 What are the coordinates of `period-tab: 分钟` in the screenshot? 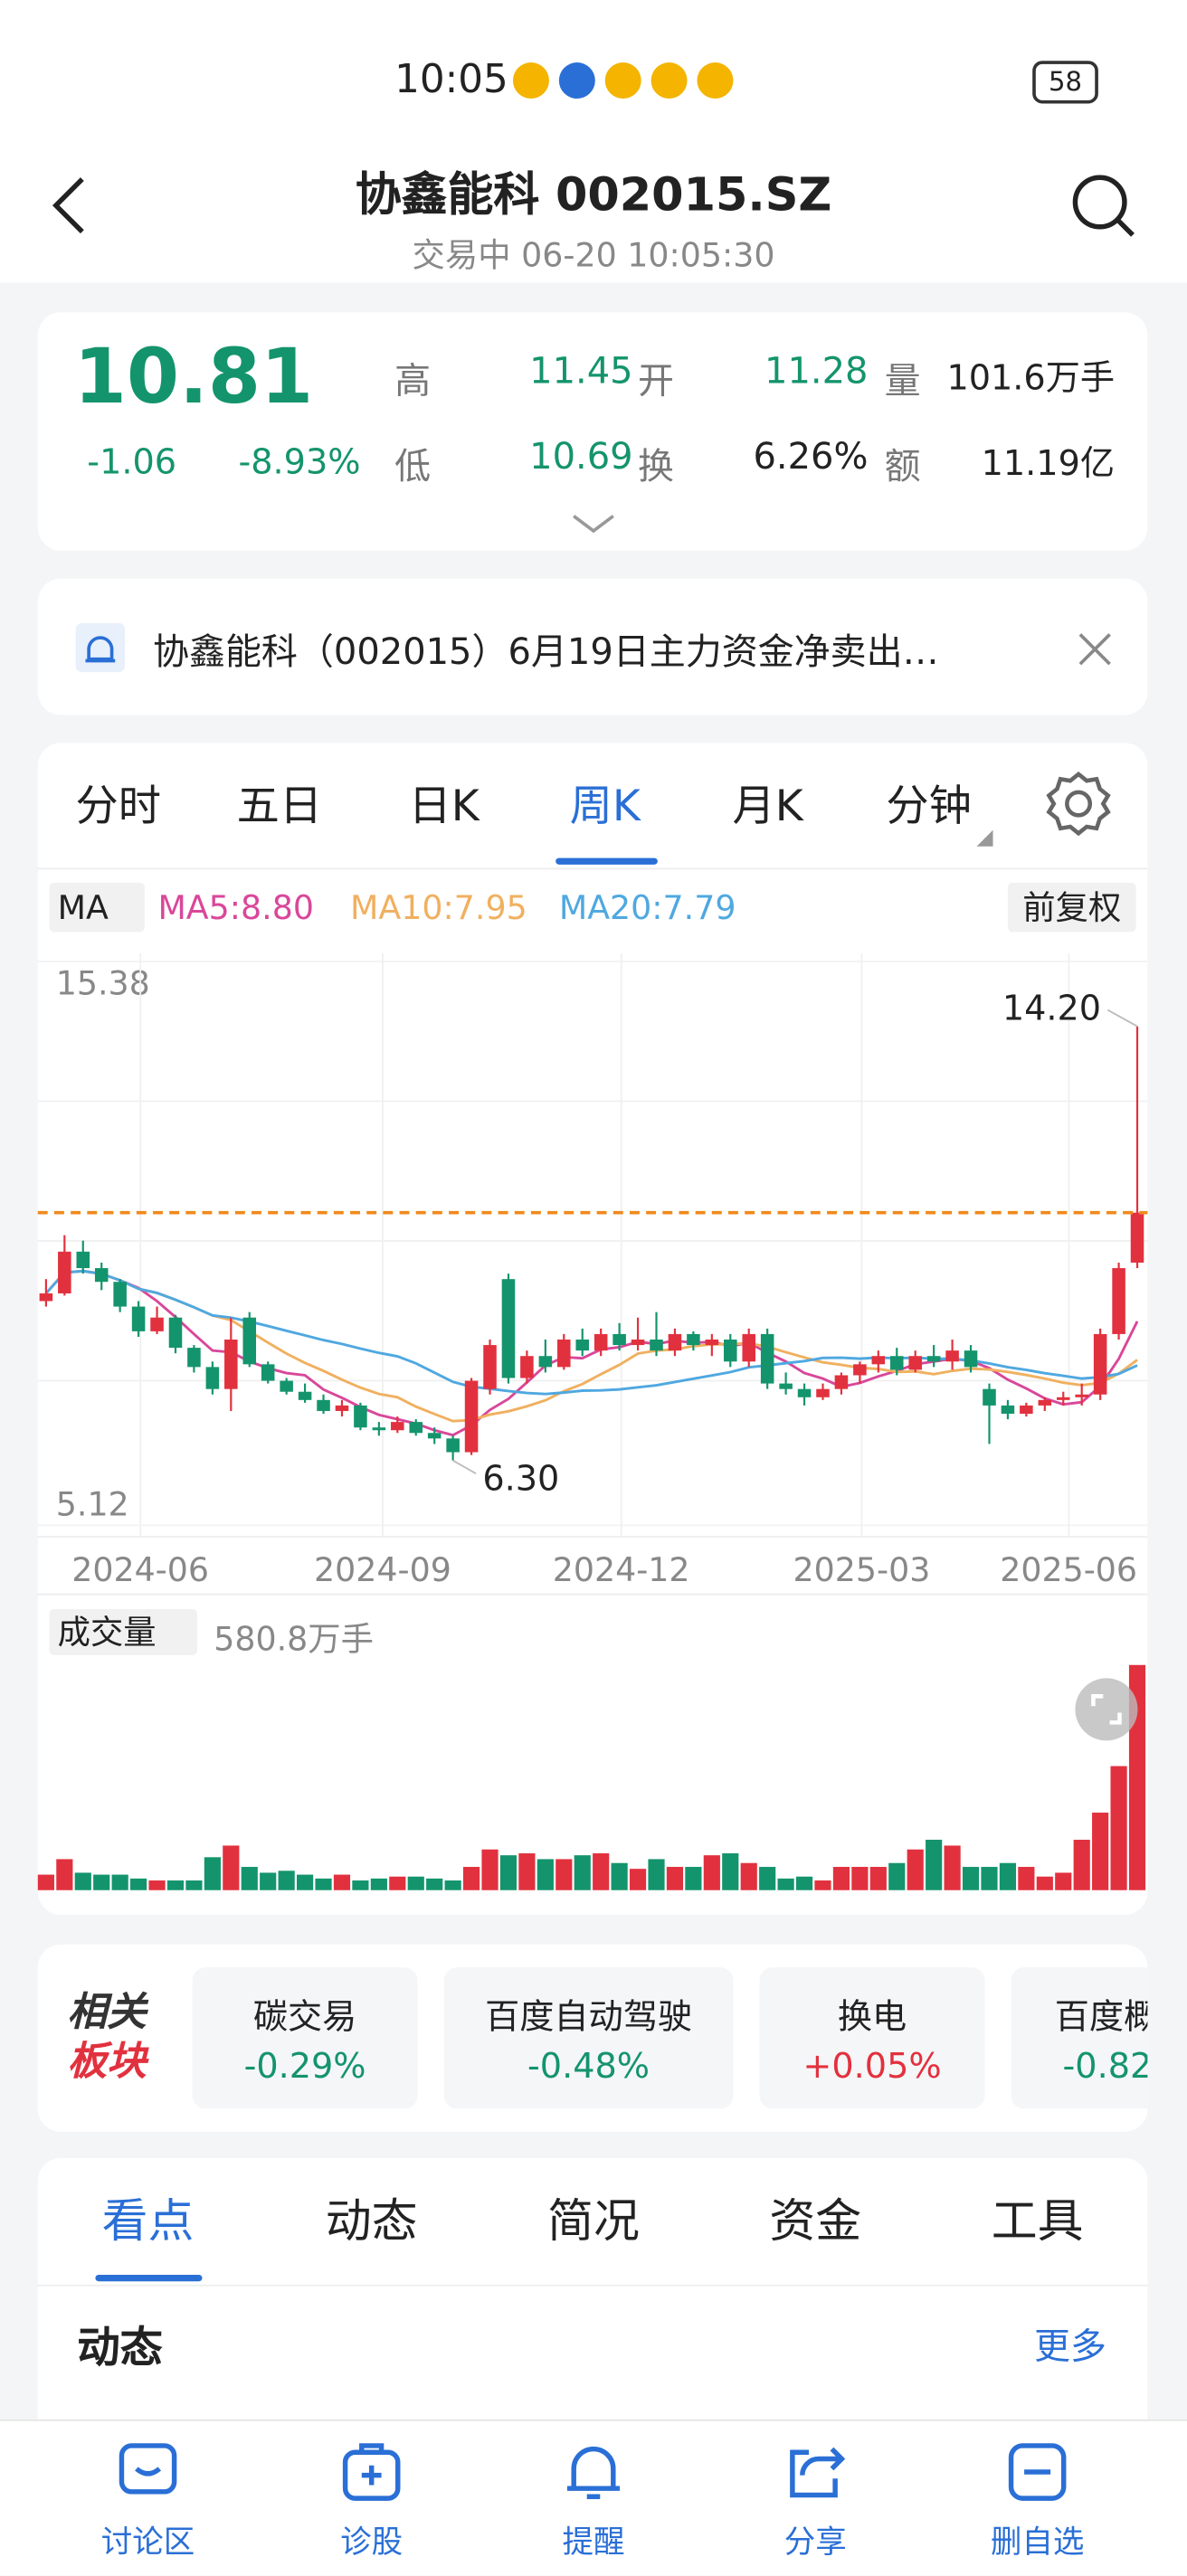 It's located at (929, 807).